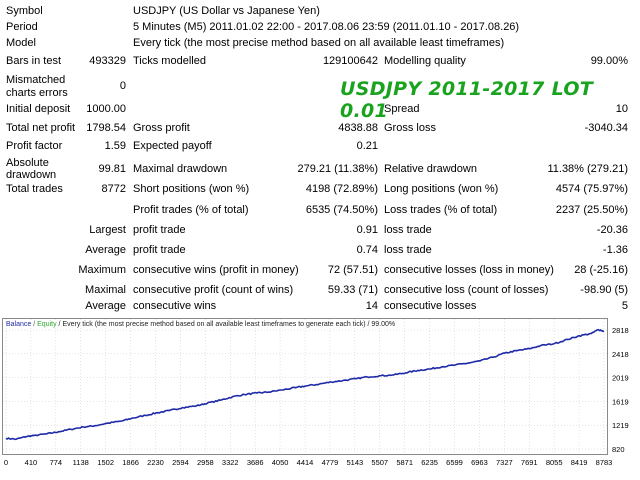 The image size is (640, 480). What do you see at coordinates (56, 462) in the screenshot?
I see `x-tick-label: 774` at bounding box center [56, 462].